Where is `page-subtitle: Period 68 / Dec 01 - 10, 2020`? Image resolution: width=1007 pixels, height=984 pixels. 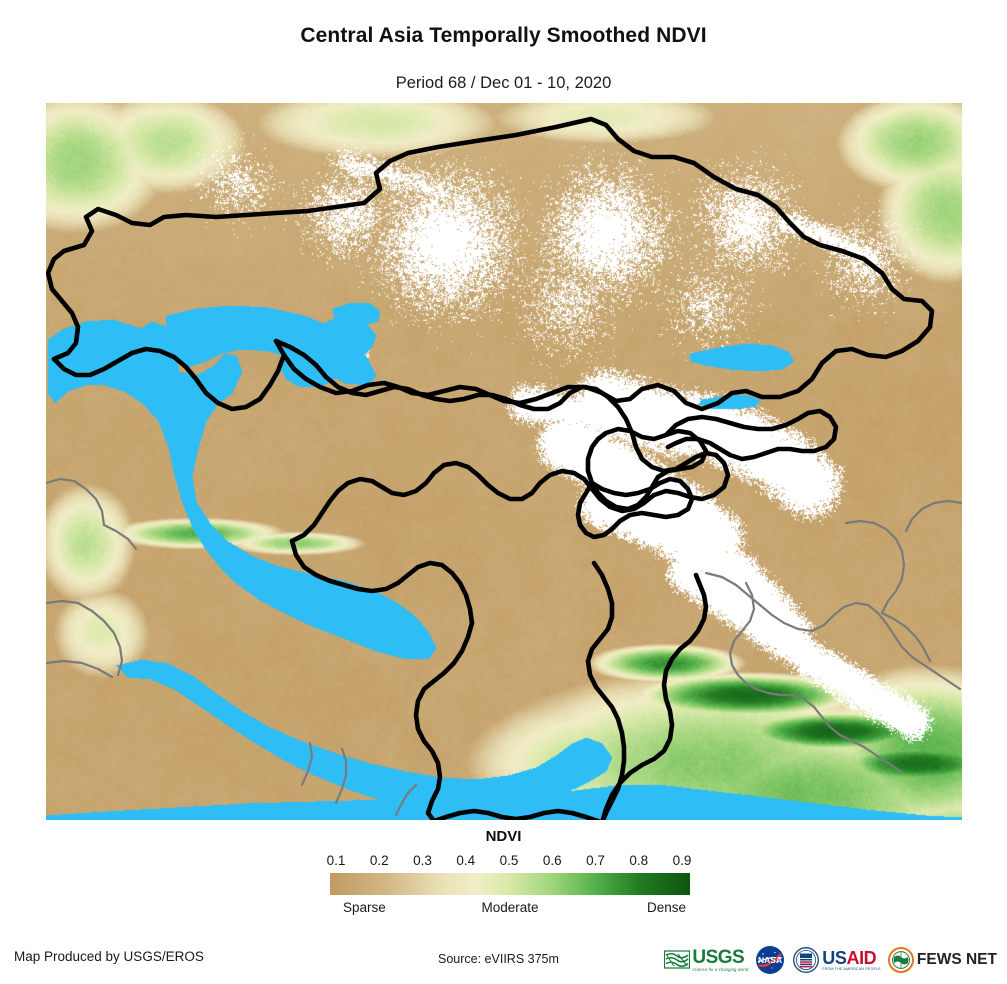 page-subtitle: Period 68 / Dec 01 - 10, 2020 is located at coordinates (503, 83).